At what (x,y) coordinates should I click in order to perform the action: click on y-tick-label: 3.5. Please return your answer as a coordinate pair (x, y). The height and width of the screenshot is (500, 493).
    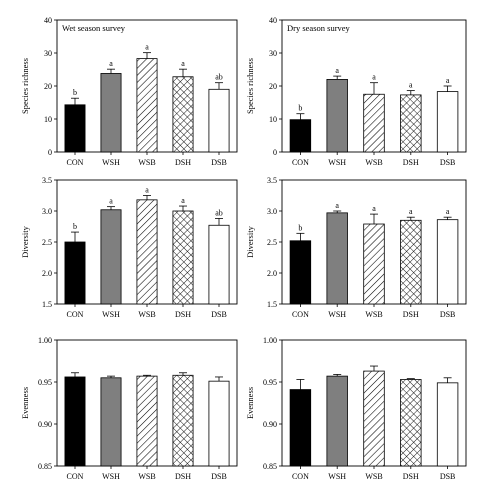
    Looking at the image, I should click on (272, 180).